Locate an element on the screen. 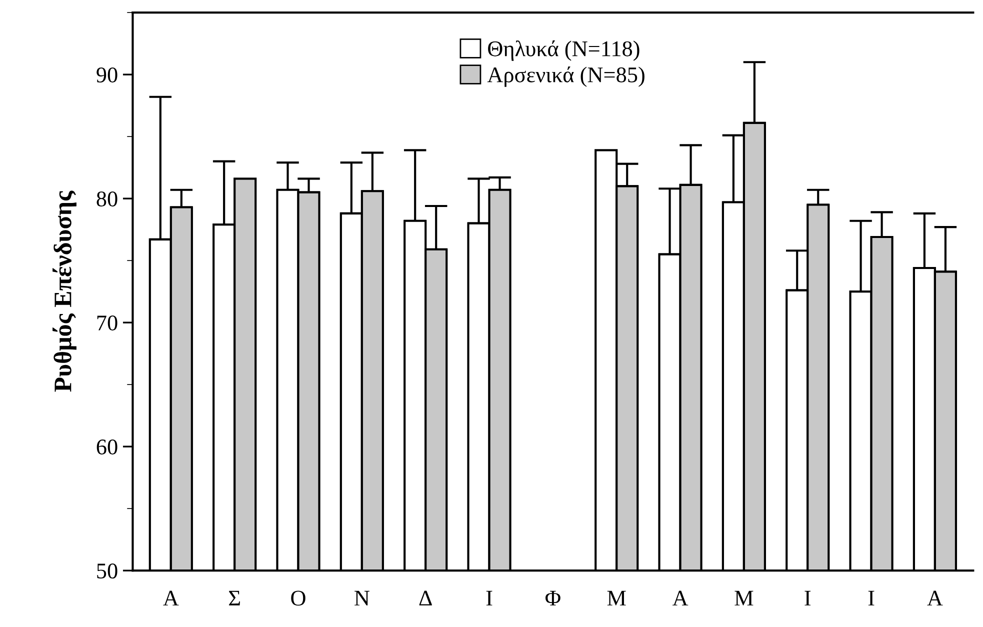 The height and width of the screenshot is (627, 983). y-axis-title: Ρυθμός Επένδυσης is located at coordinates (64, 291).